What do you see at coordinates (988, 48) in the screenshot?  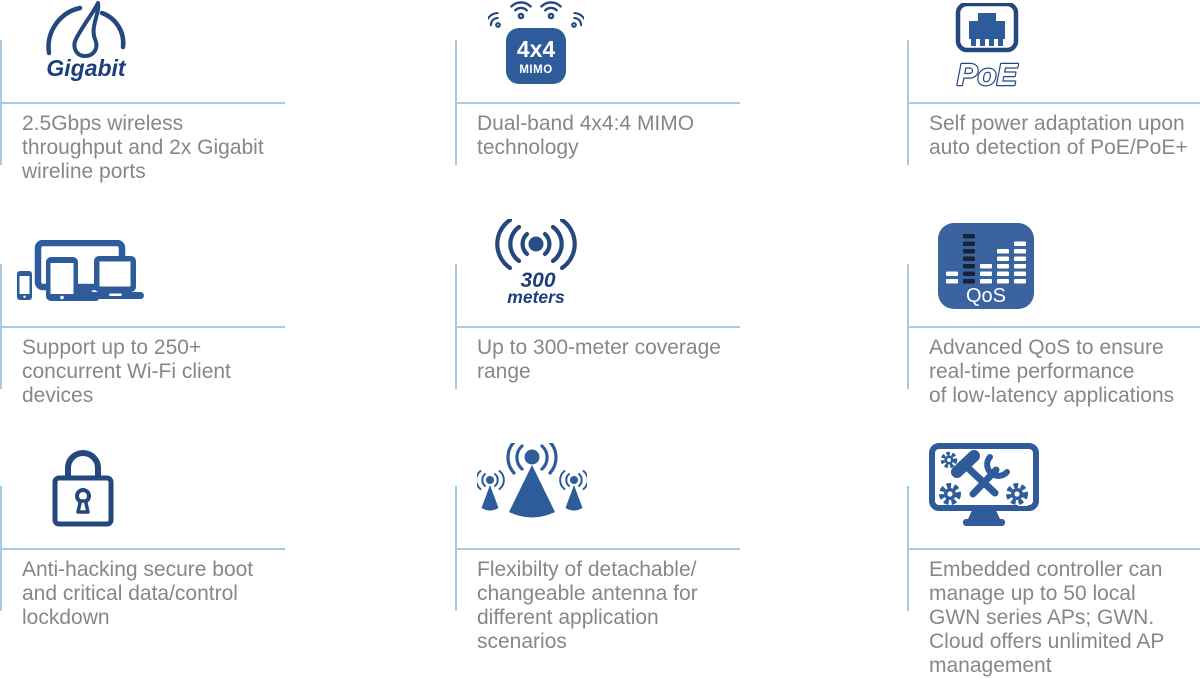 I see `ethernet-poe-icon: PoE` at bounding box center [988, 48].